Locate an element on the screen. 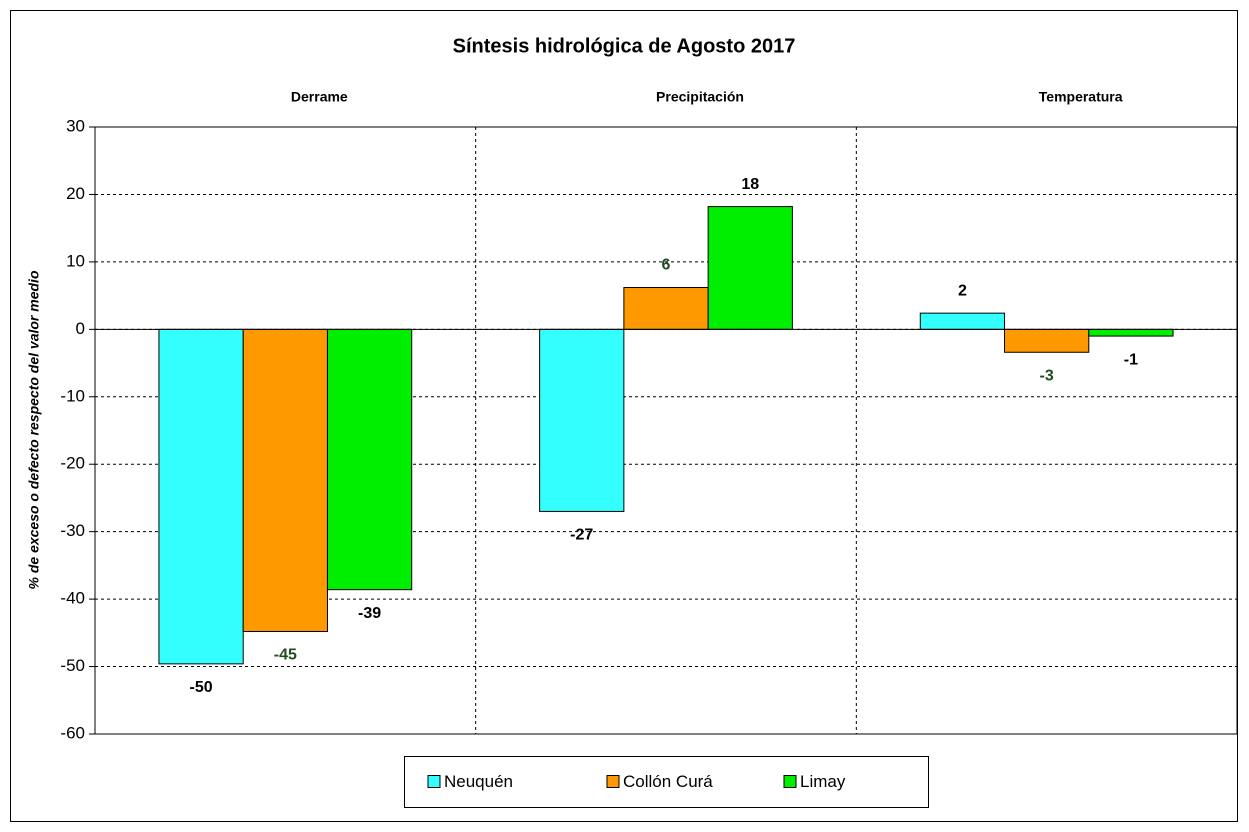 The width and height of the screenshot is (1249, 832). value-label: -50 is located at coordinates (201, 687).